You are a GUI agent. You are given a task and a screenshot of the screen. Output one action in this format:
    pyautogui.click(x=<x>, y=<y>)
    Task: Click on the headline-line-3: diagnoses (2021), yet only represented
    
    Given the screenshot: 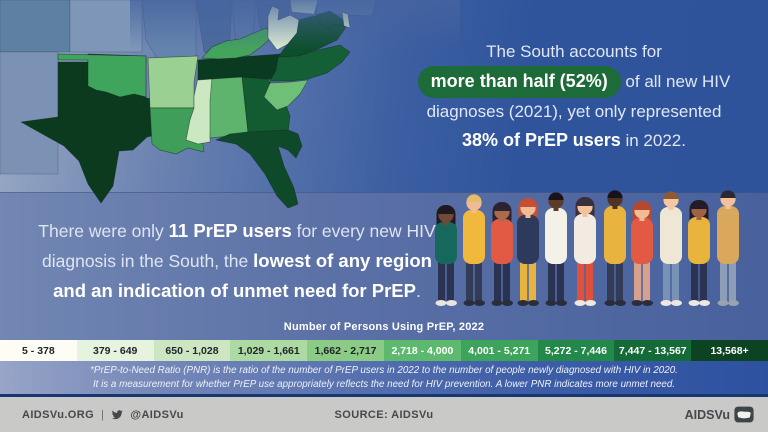 What is the action you would take?
    pyautogui.click(x=574, y=111)
    